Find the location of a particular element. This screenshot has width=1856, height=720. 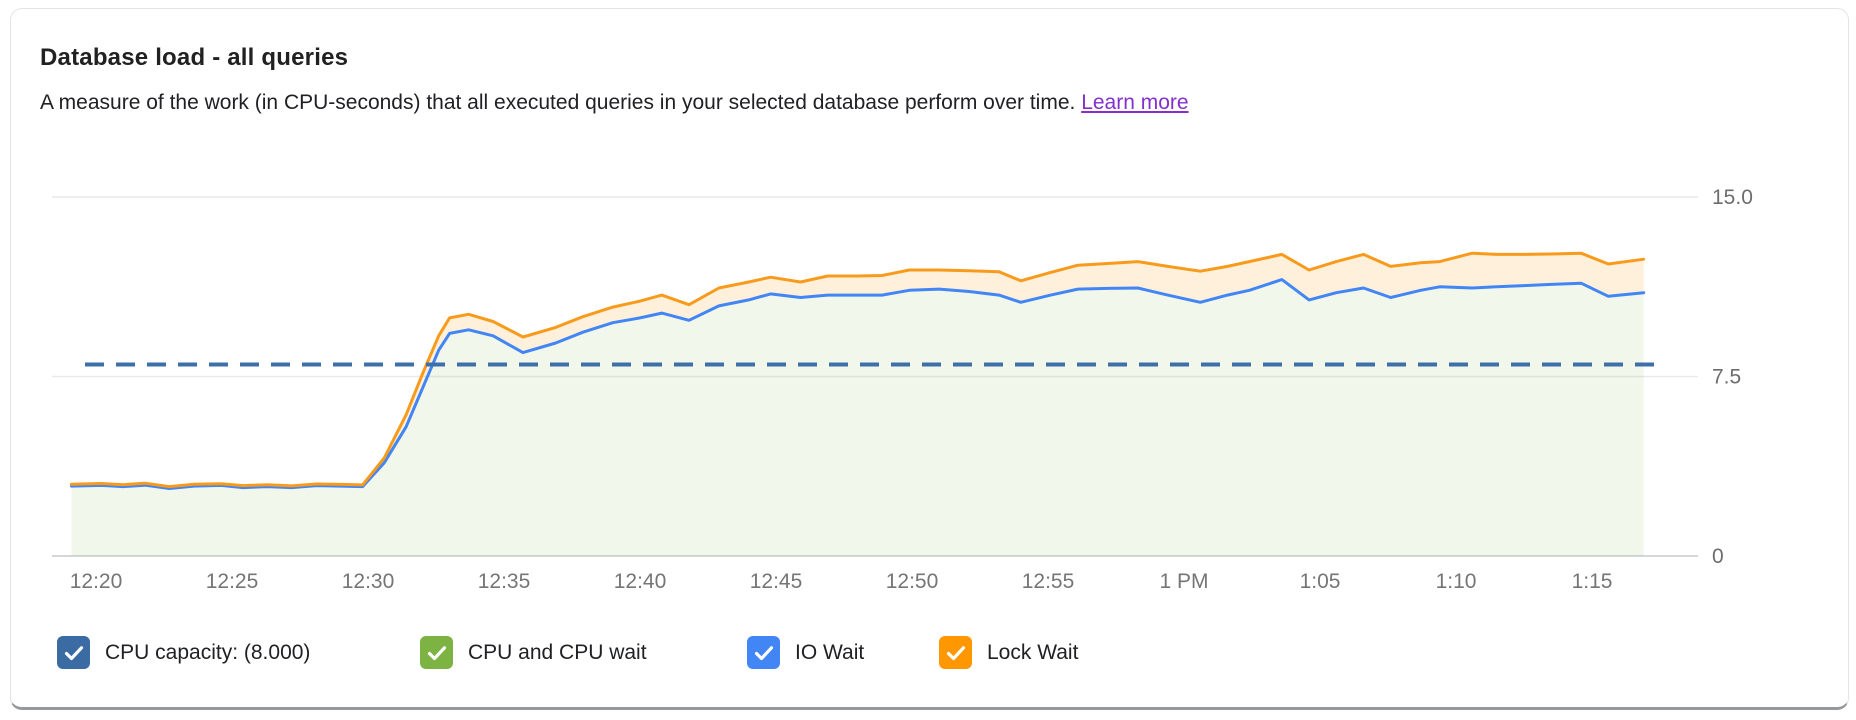

x-axis-tick-label: 12:50 is located at coordinates (912, 581).